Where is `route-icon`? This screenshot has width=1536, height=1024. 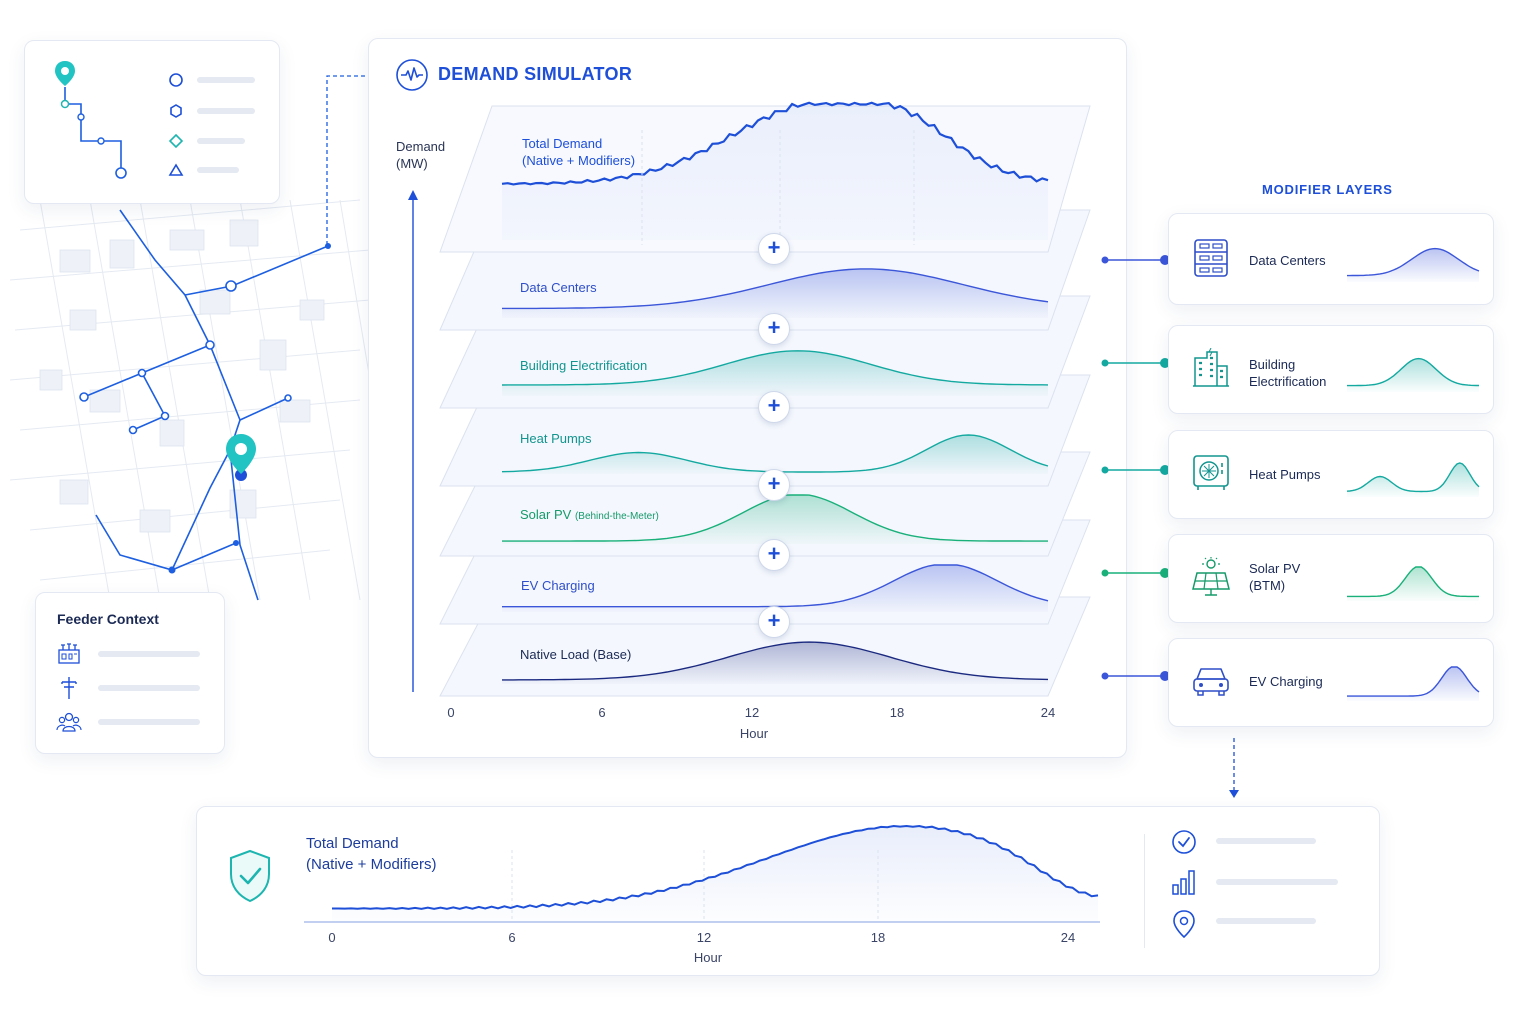 route-icon is located at coordinates (91, 120).